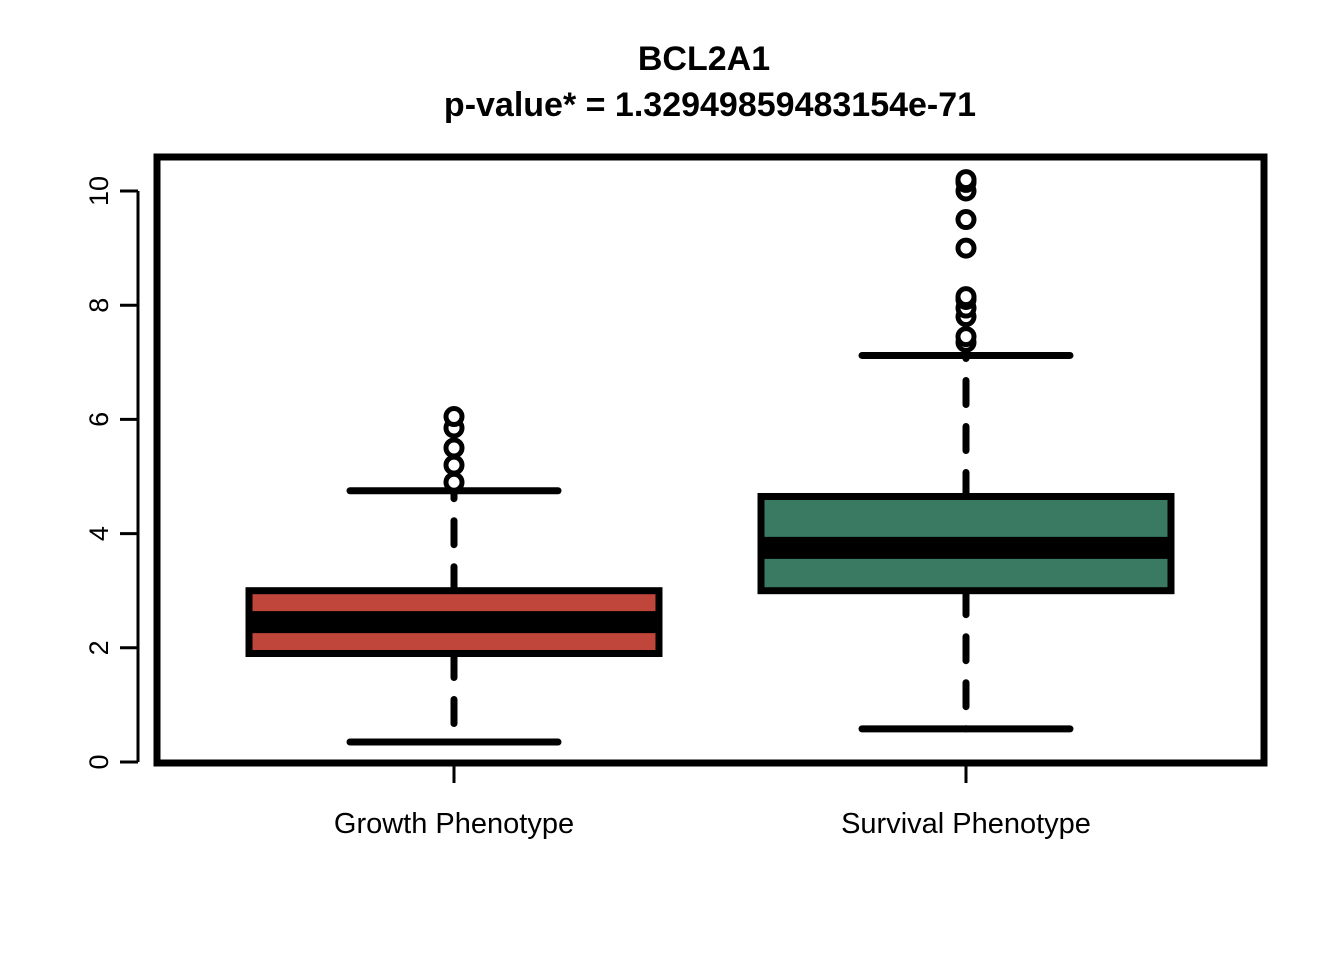  What do you see at coordinates (966, 824) in the screenshot?
I see `x-category-label: Survival Phenotype` at bounding box center [966, 824].